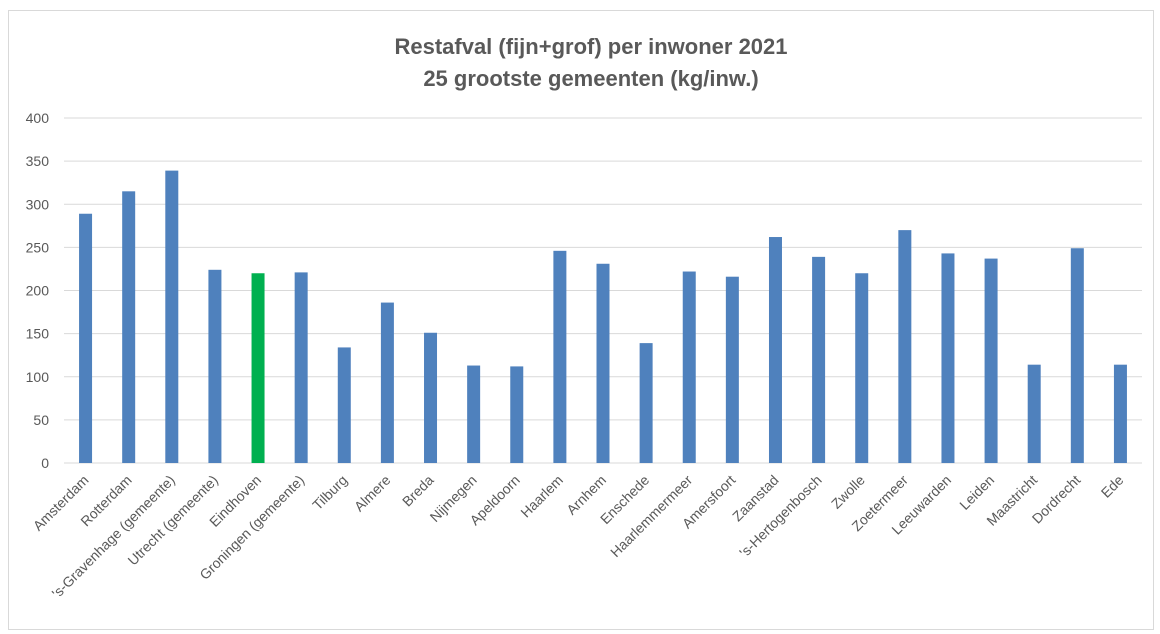 This screenshot has width=1160, height=634. Describe the element at coordinates (38, 334) in the screenshot. I see `y-tick-label: 150` at that location.